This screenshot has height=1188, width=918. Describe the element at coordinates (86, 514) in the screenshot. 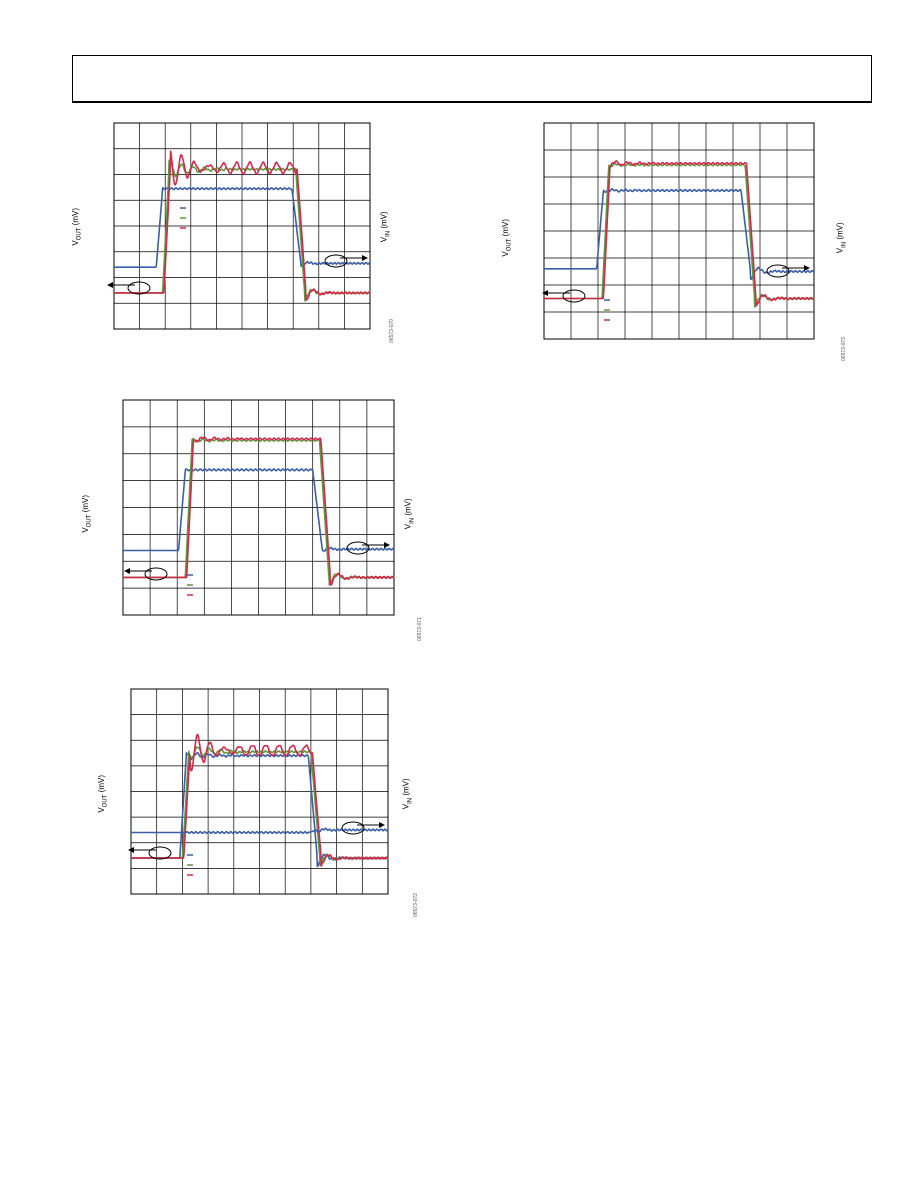

I see `plot2-left-axis-label: VOUT (mV)` at that location.